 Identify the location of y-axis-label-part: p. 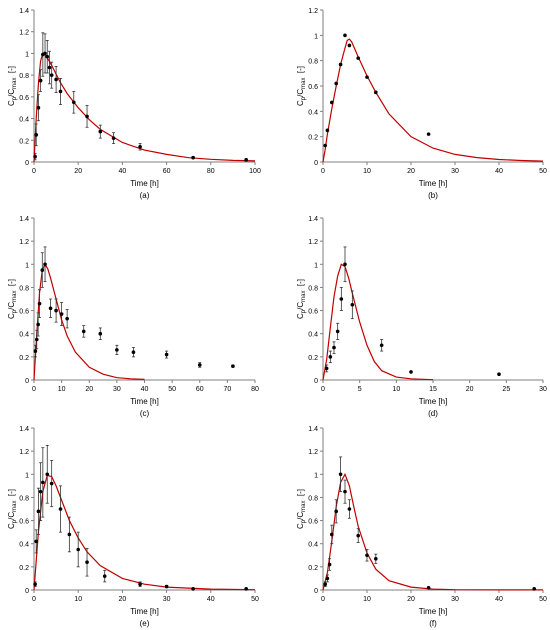
(15, 311).